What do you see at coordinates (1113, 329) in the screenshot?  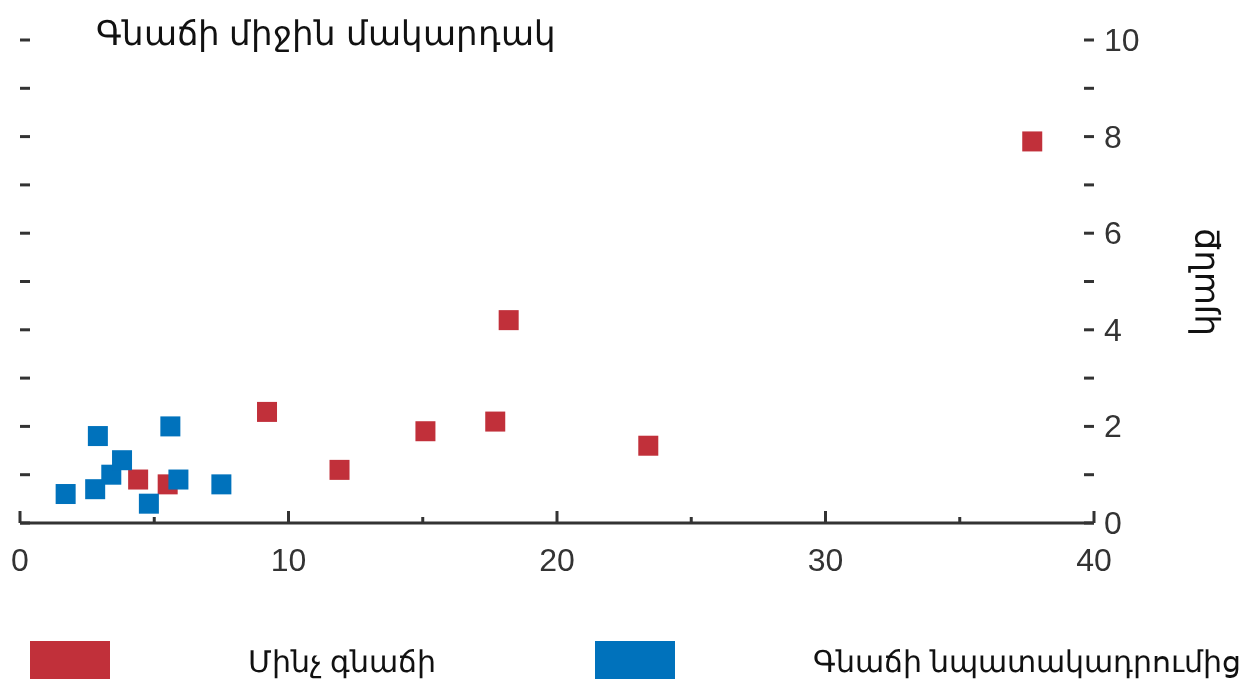 I see `y-tick-label: 4` at bounding box center [1113, 329].